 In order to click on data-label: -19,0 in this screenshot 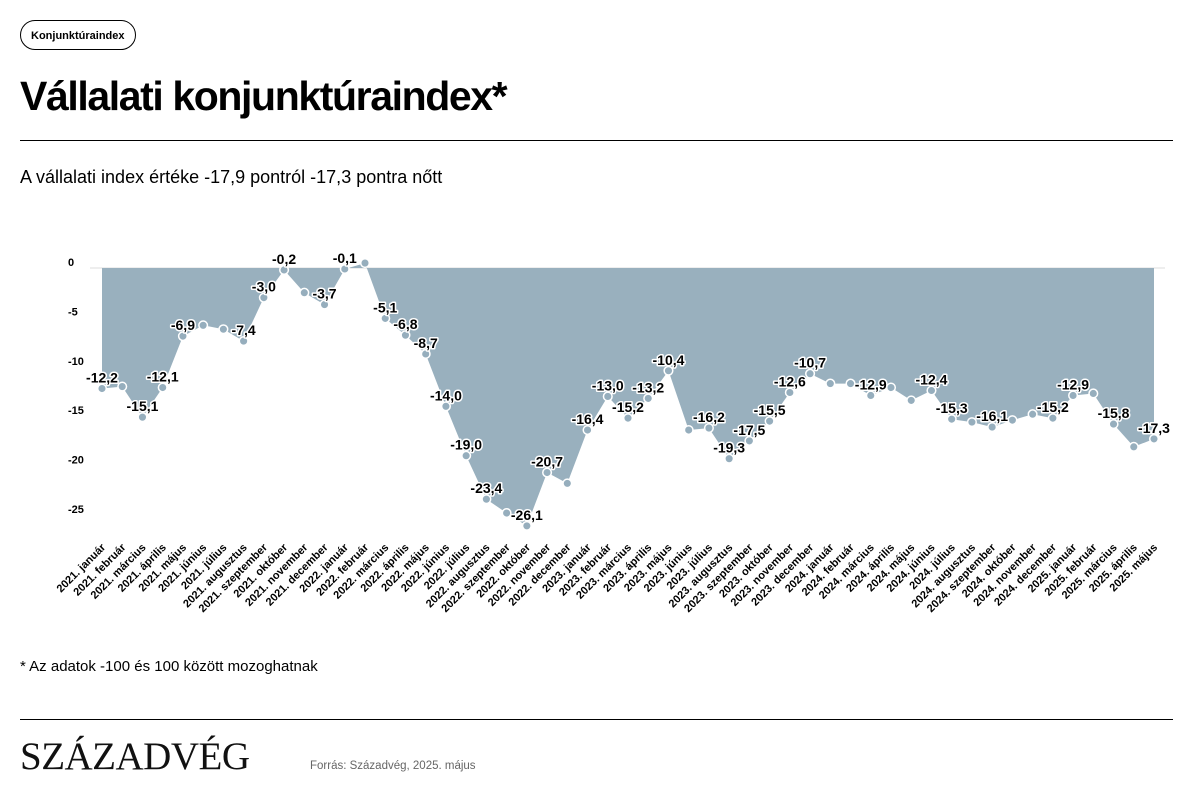, I will do `click(466, 445)`.